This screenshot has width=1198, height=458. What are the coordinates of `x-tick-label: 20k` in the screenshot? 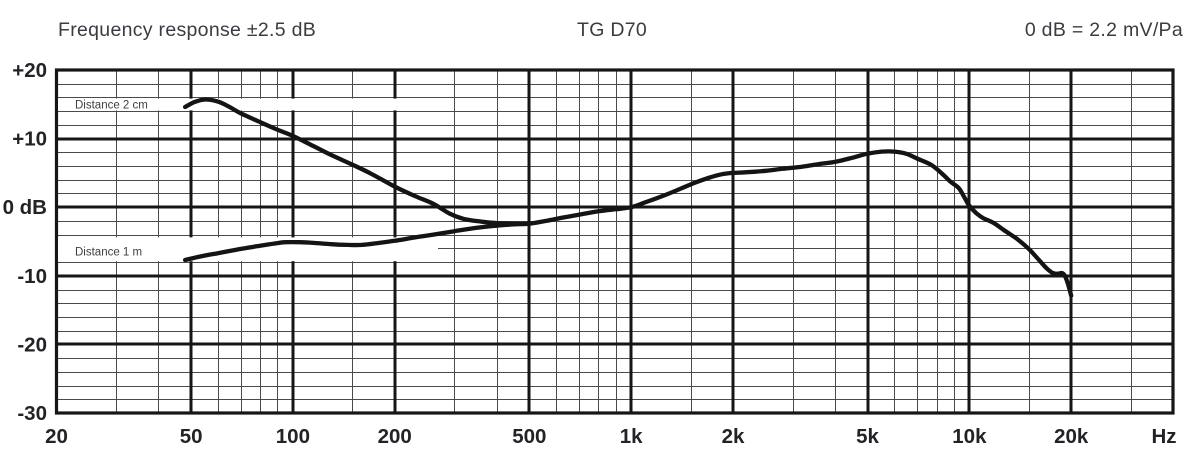 It's located at (1071, 436).